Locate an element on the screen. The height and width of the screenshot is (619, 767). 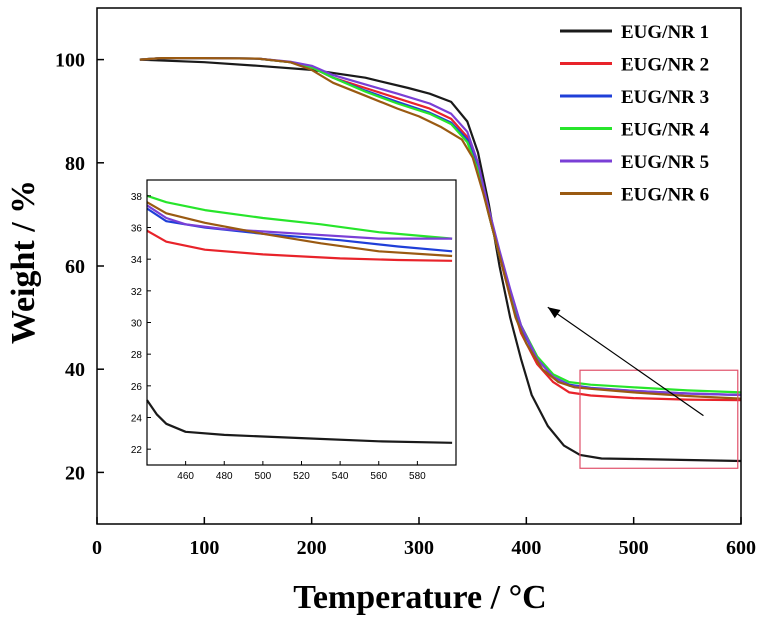
inset-x-tick-label: 460 is located at coordinates (185, 476).